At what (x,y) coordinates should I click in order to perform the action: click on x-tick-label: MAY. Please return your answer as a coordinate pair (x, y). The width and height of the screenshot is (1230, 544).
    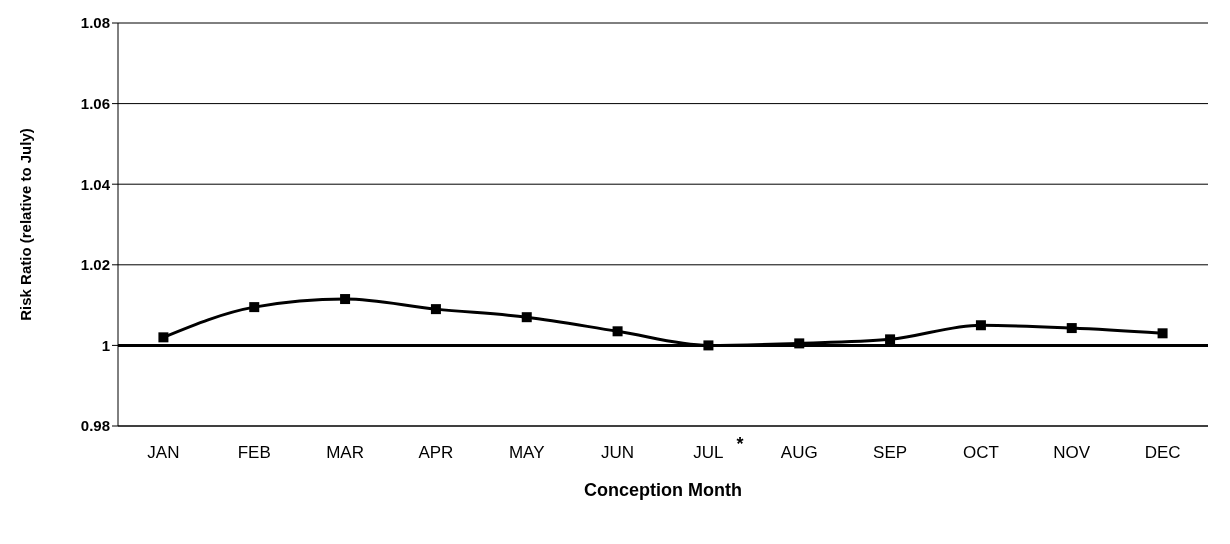
    Looking at the image, I should click on (526, 453).